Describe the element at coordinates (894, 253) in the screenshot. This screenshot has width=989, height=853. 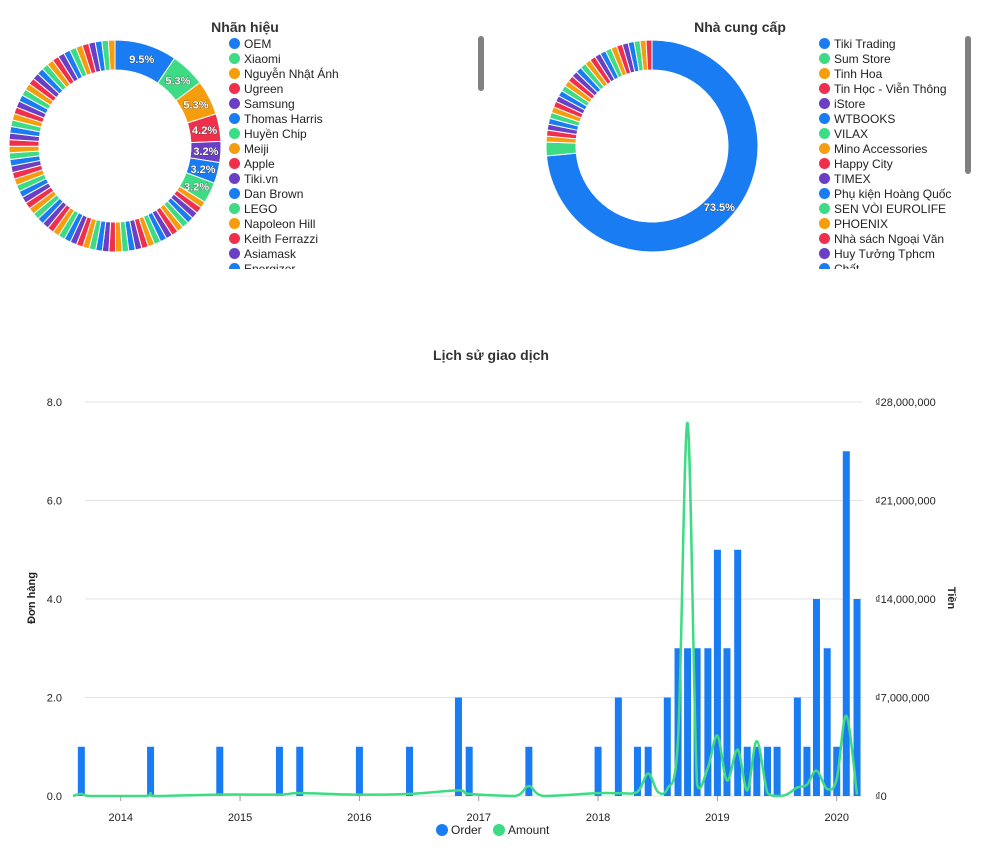
I see `supplier-legend-item: Huy Tưởng Tphcm` at that location.